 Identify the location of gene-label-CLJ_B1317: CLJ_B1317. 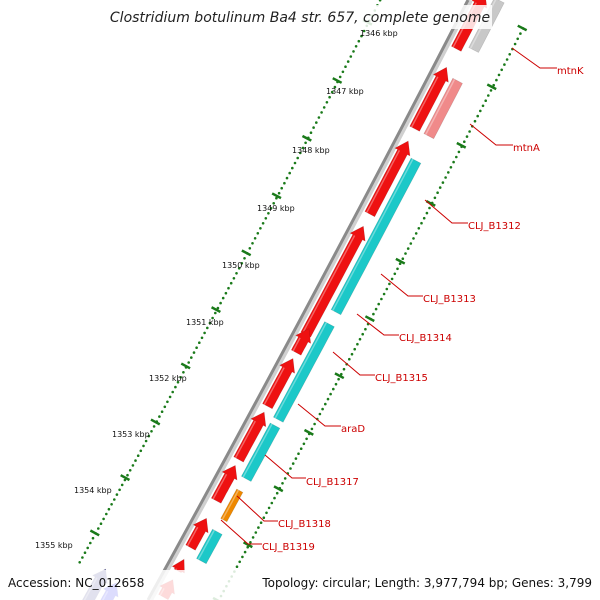
(332, 482).